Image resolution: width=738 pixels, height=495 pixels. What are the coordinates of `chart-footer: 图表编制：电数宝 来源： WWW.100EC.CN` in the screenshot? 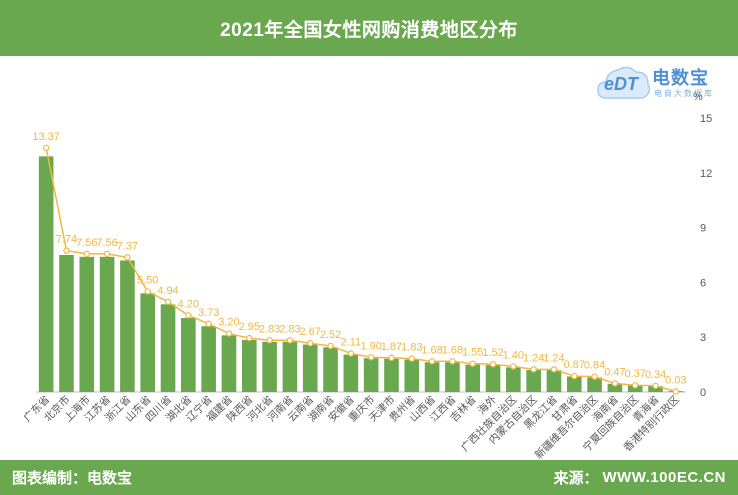 It's located at (369, 477).